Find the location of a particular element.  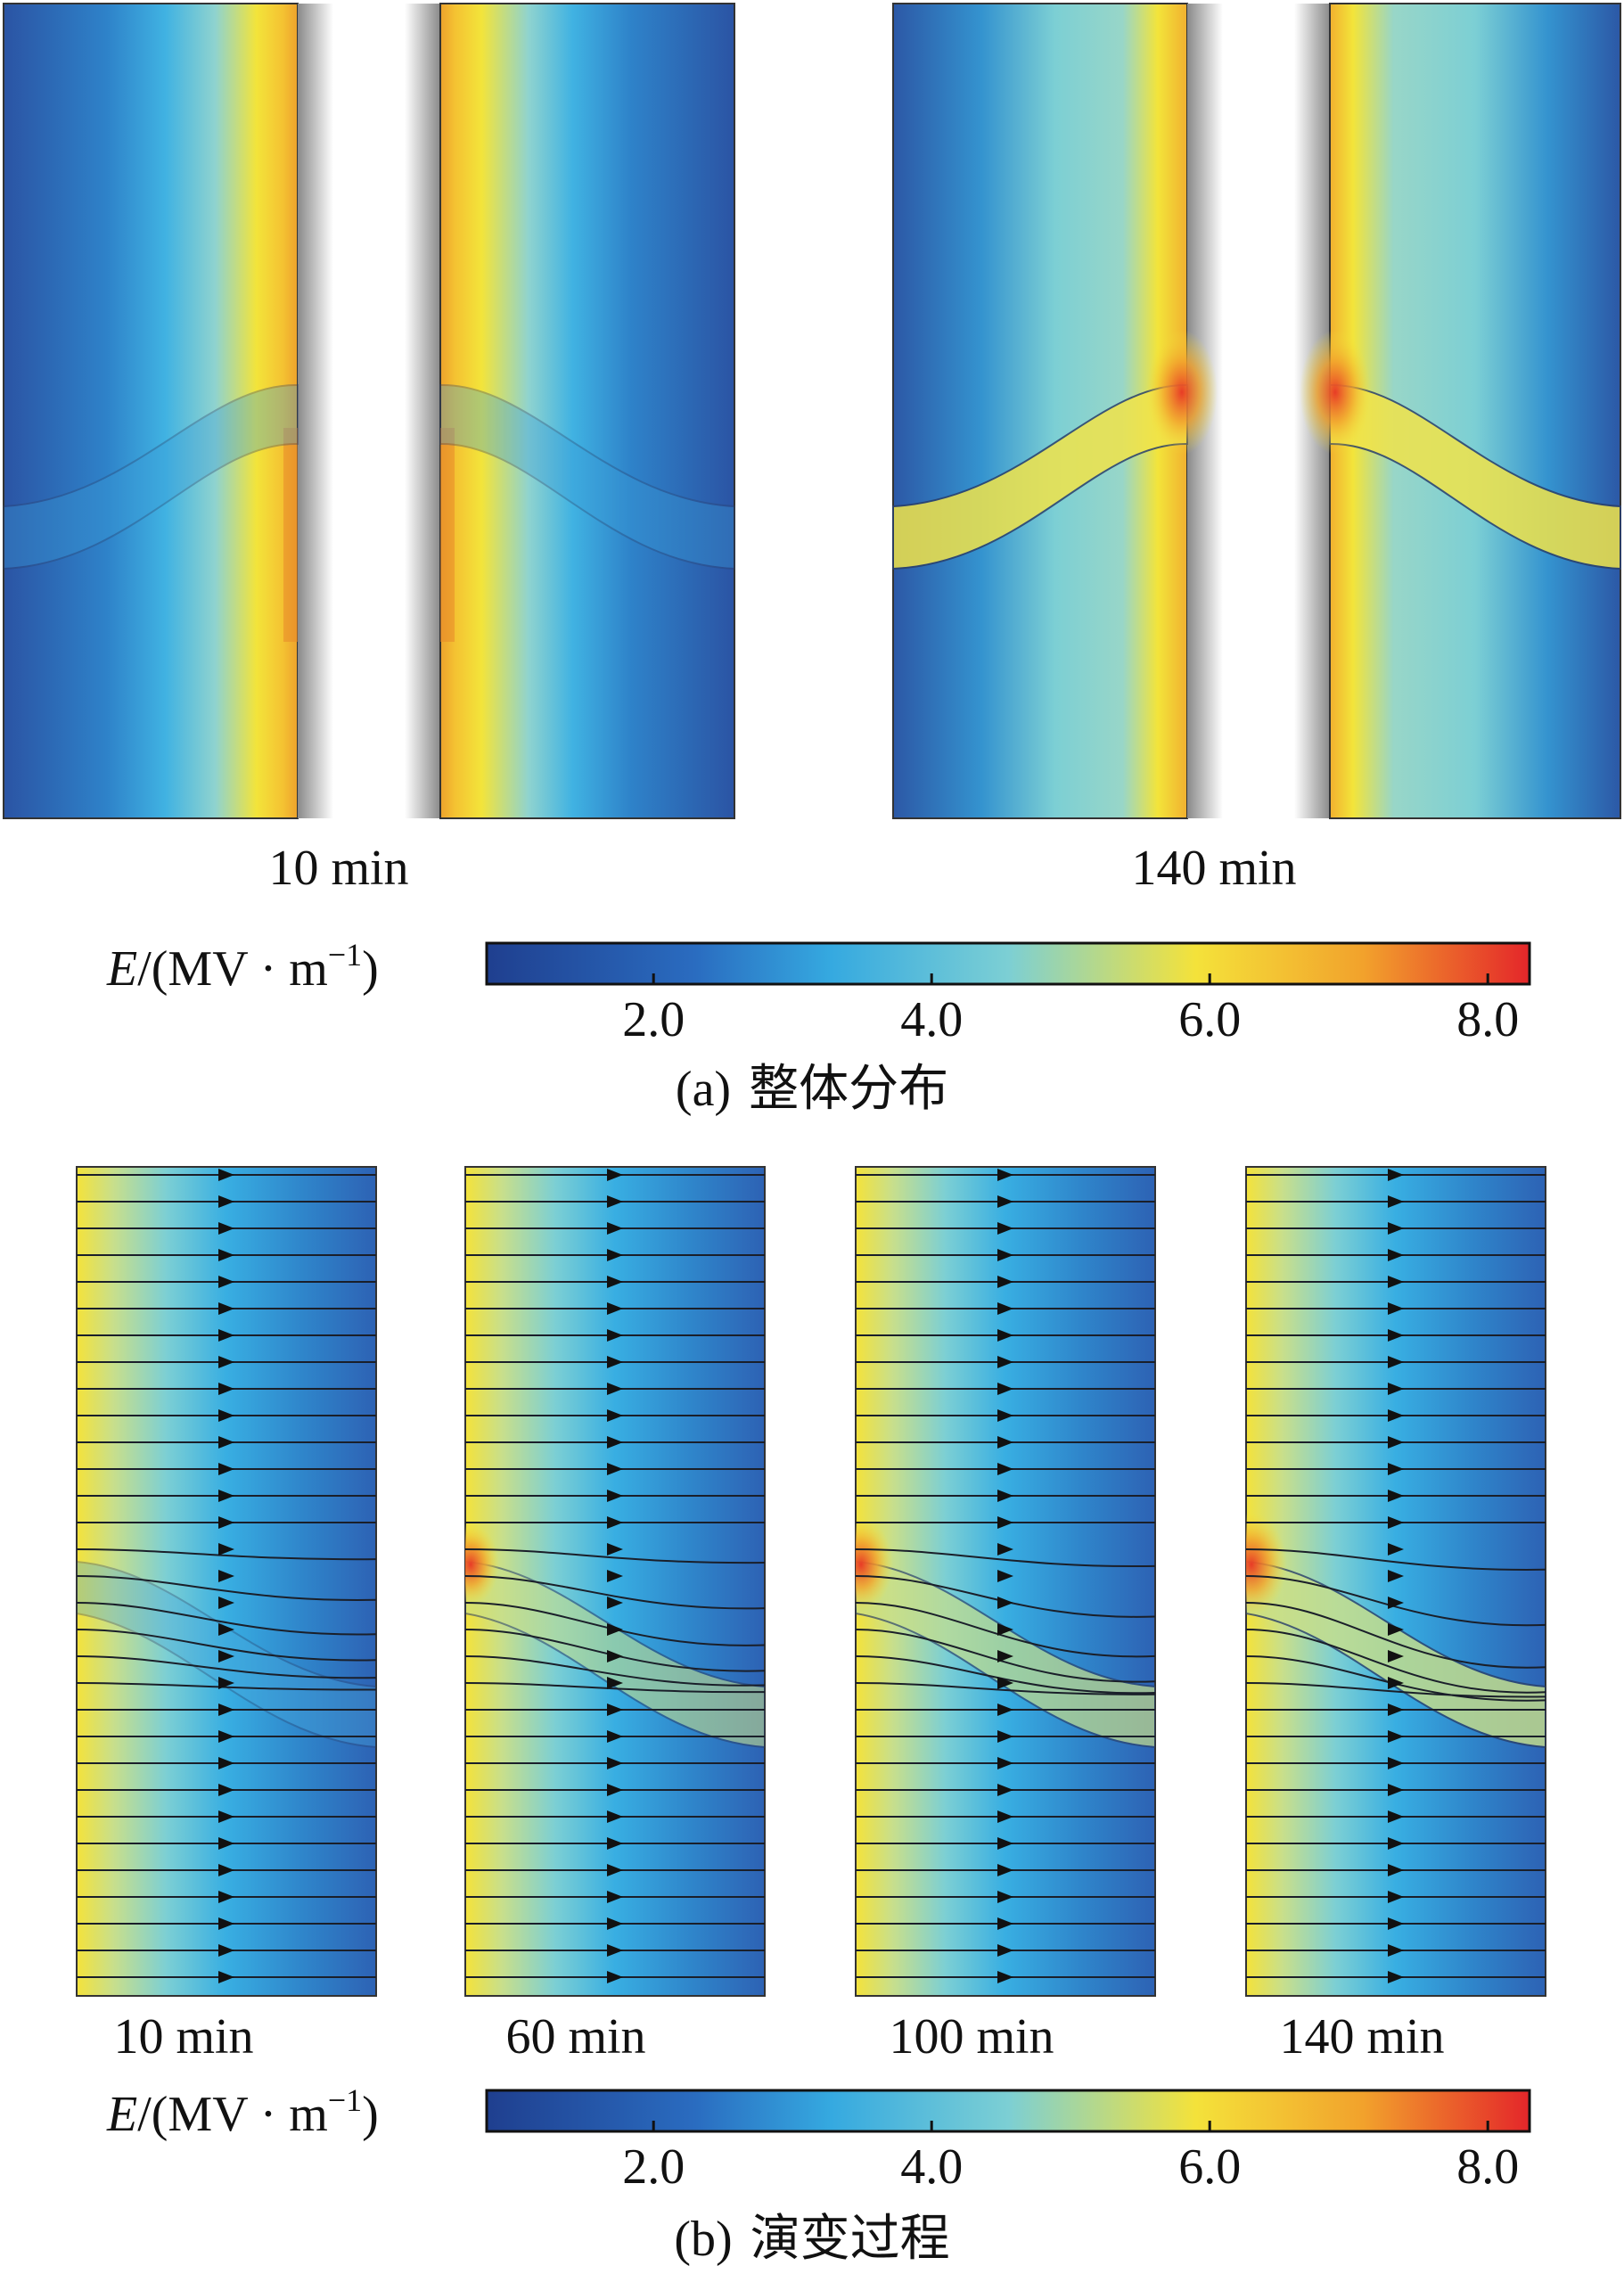

time-label-b-10: 10 min is located at coordinates (183, 2037).